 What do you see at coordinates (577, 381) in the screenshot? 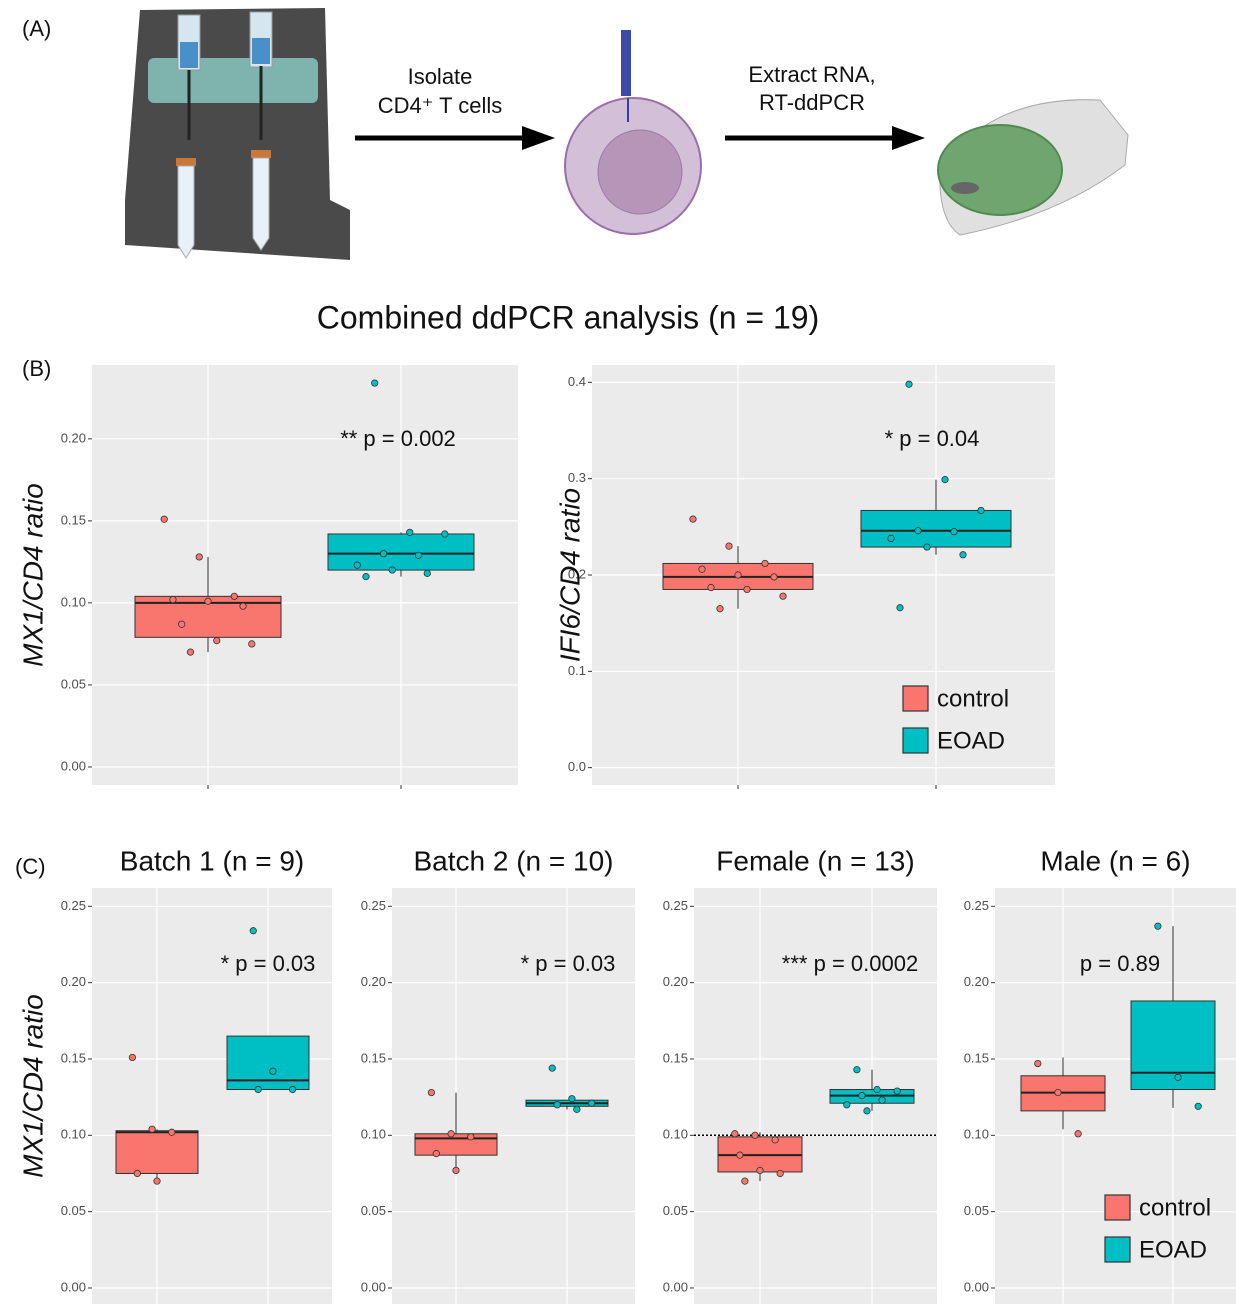
I see `y-tick-label: 0.4` at bounding box center [577, 381].